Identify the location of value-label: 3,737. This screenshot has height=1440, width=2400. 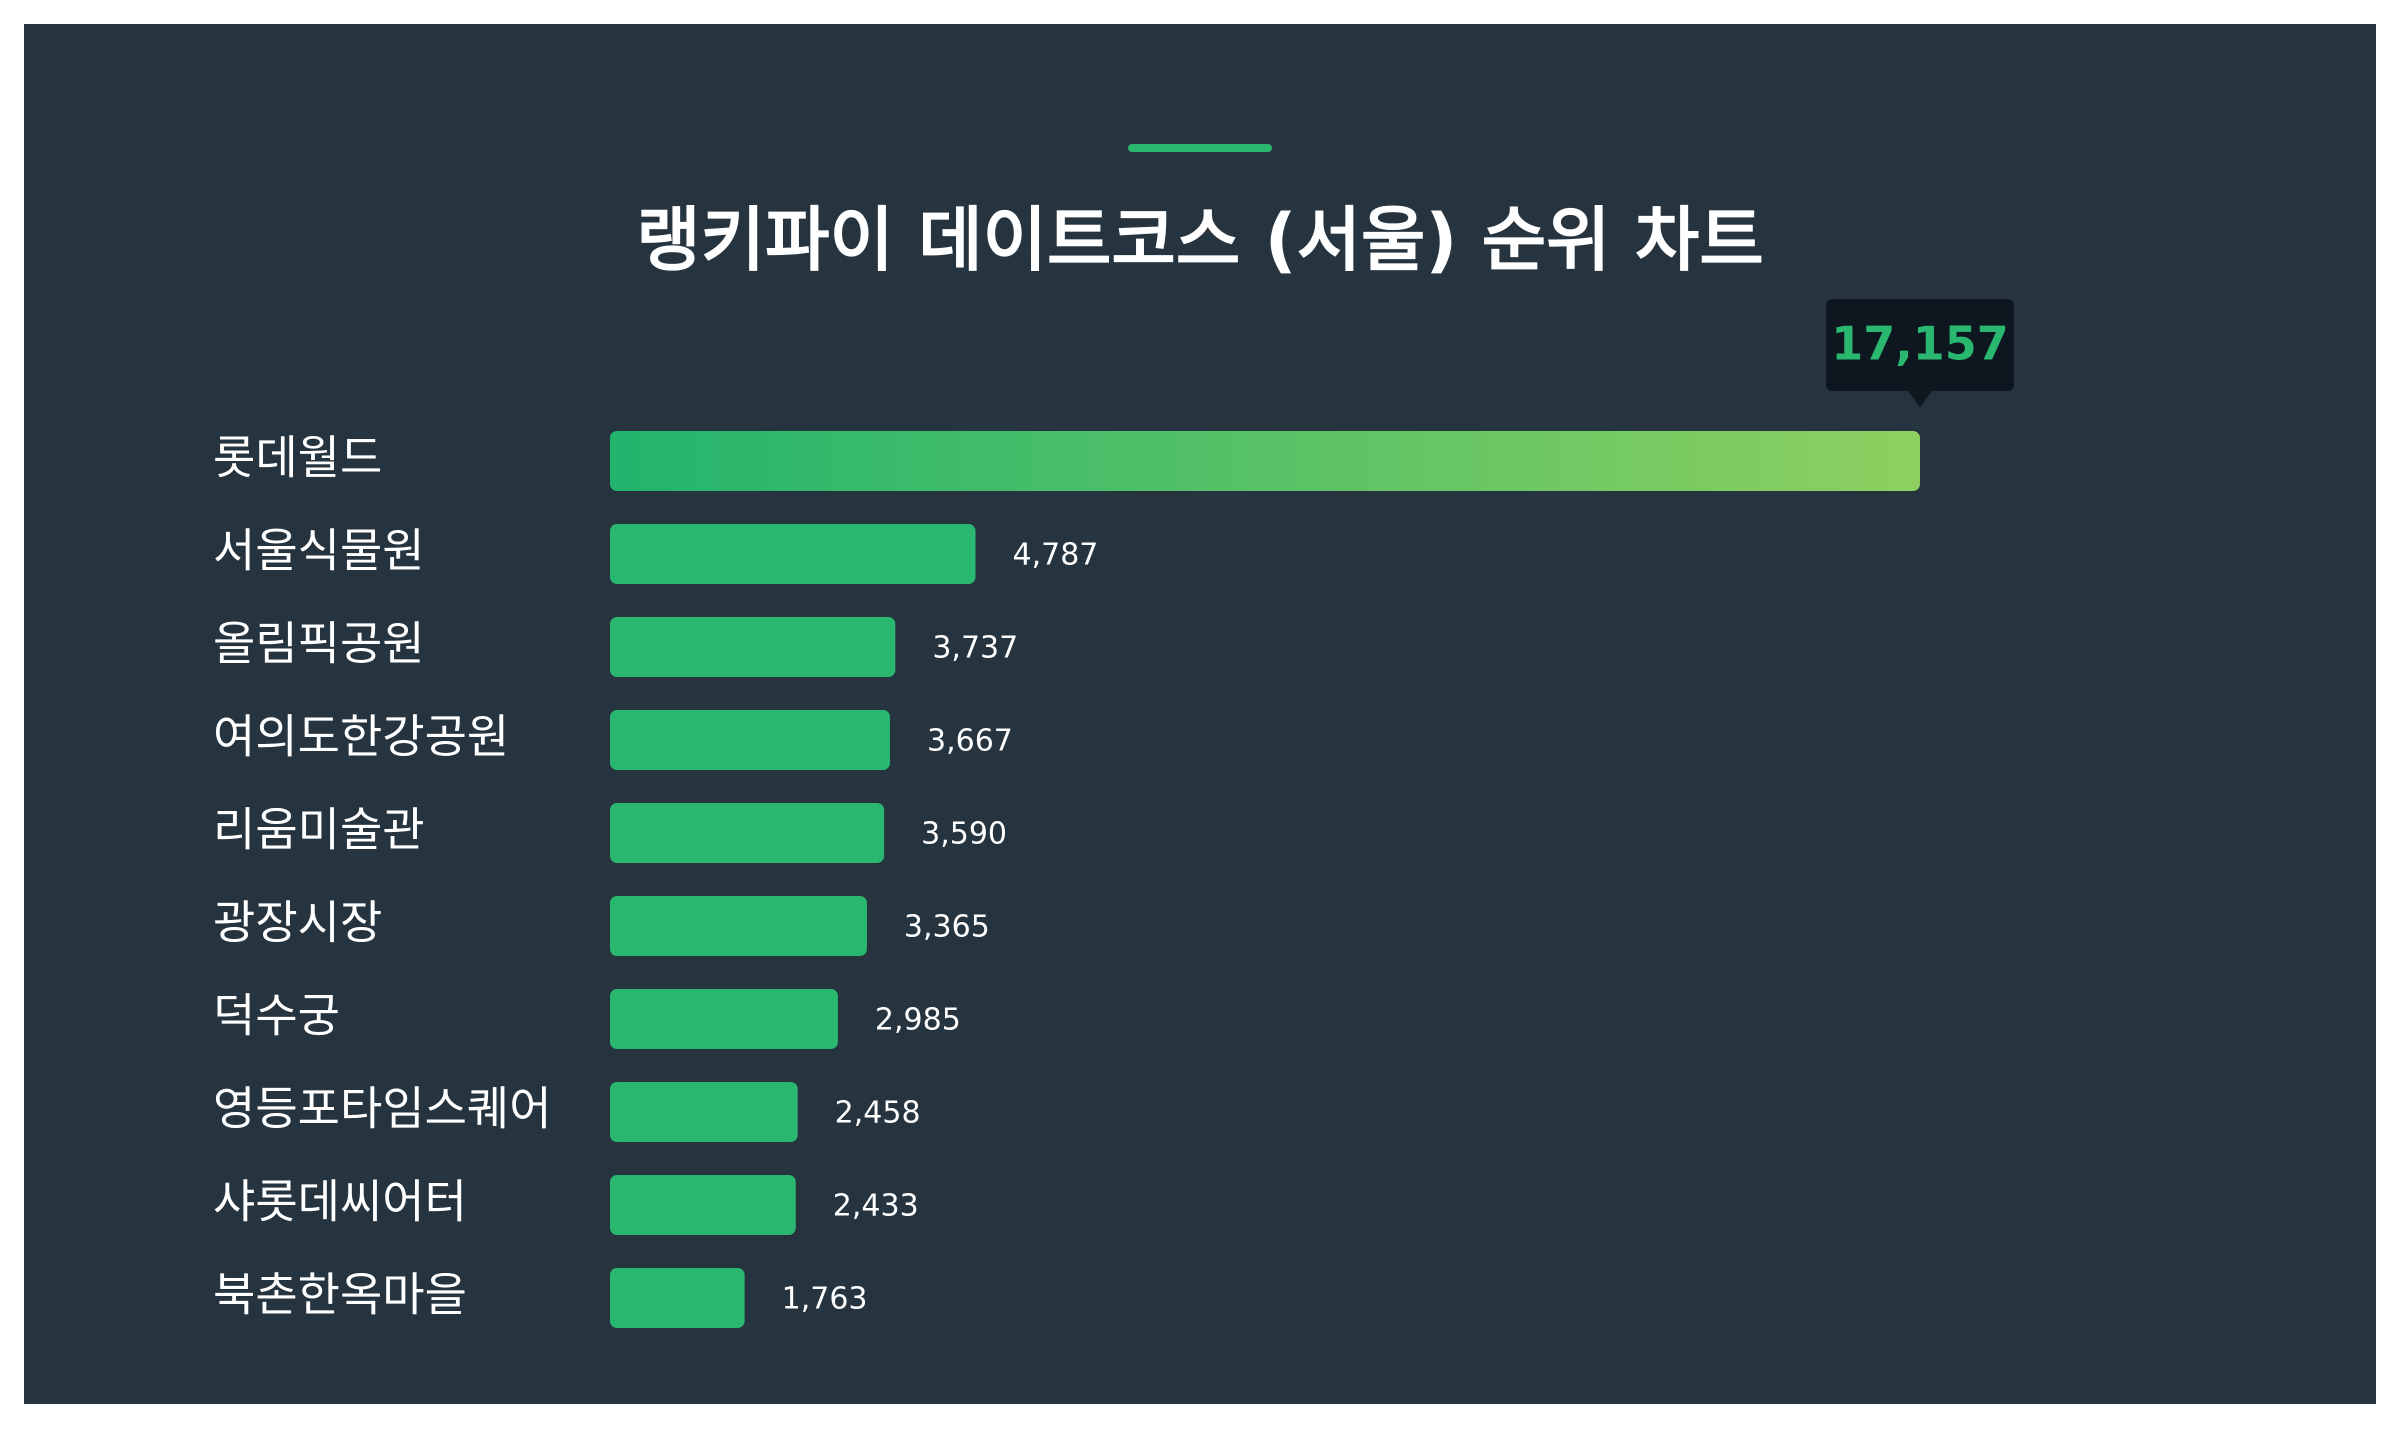
(975, 648).